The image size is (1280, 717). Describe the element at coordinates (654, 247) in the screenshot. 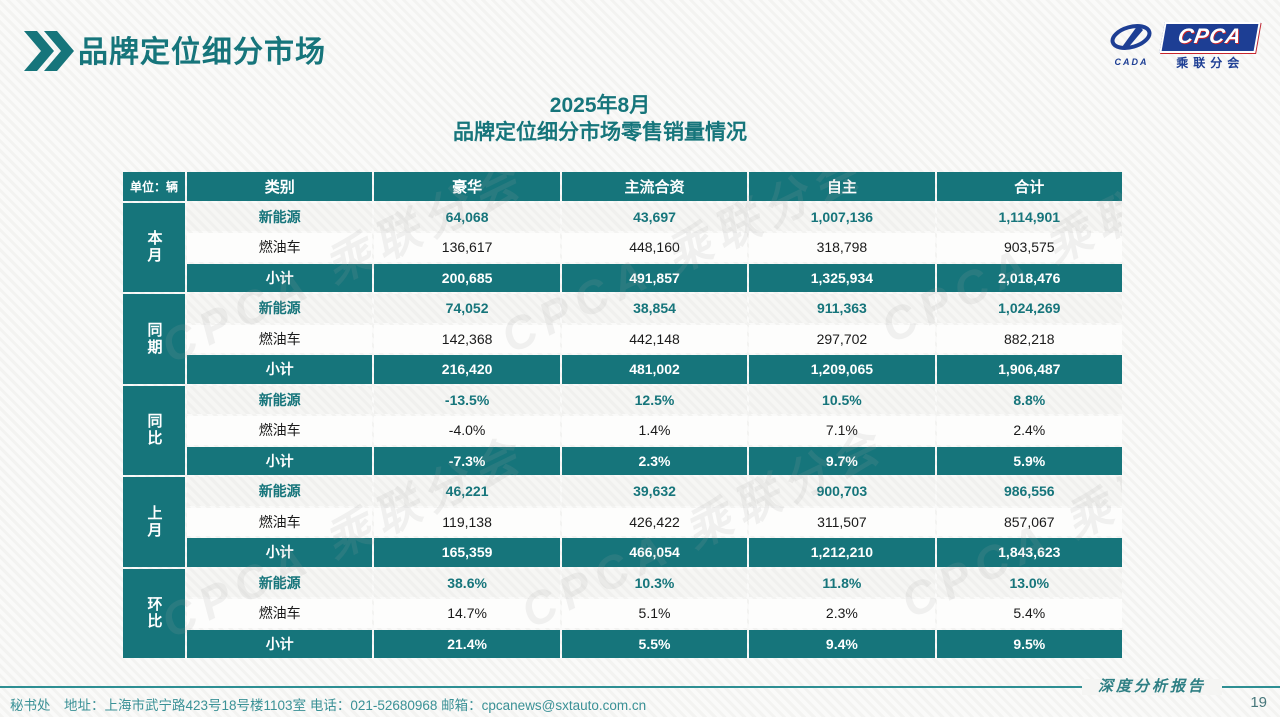

I see `table-cell-value: 448,160` at that location.